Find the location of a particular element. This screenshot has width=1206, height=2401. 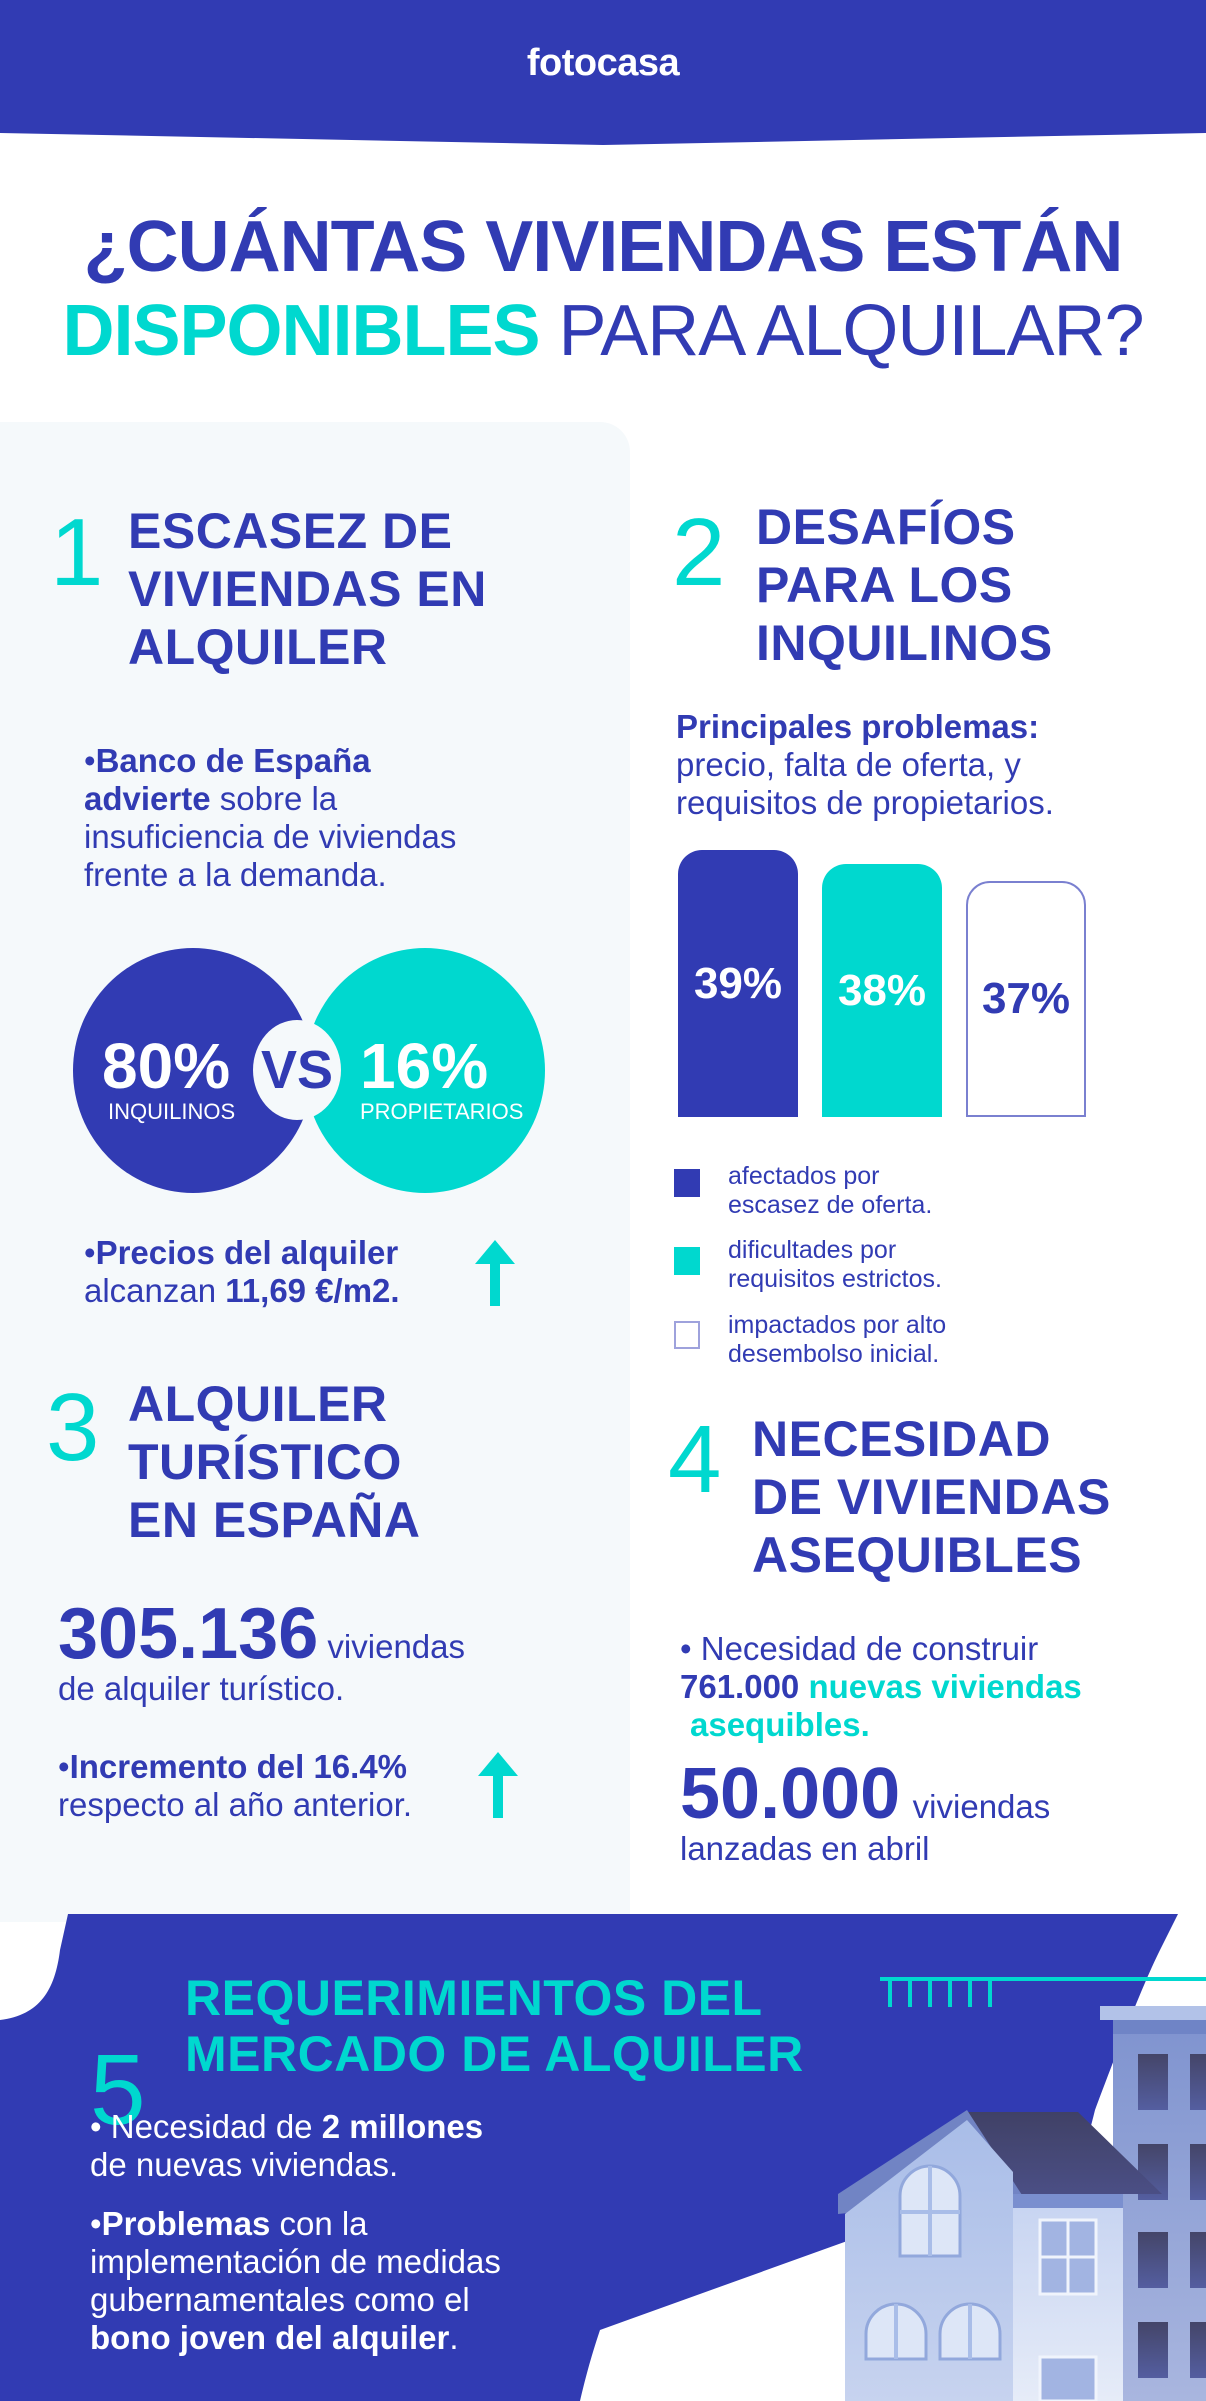

section-5-title: REQUERIMIENTOS DEL MERCADO DE ALQUILER is located at coordinates (494, 2026).